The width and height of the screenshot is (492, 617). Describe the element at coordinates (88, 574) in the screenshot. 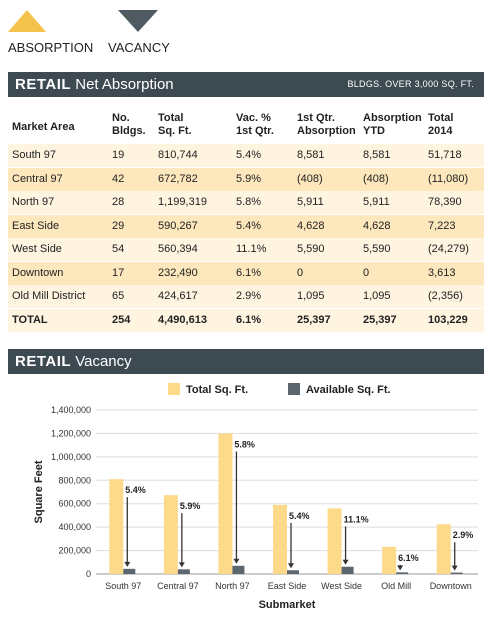

I see `y-tick-label: 0` at that location.